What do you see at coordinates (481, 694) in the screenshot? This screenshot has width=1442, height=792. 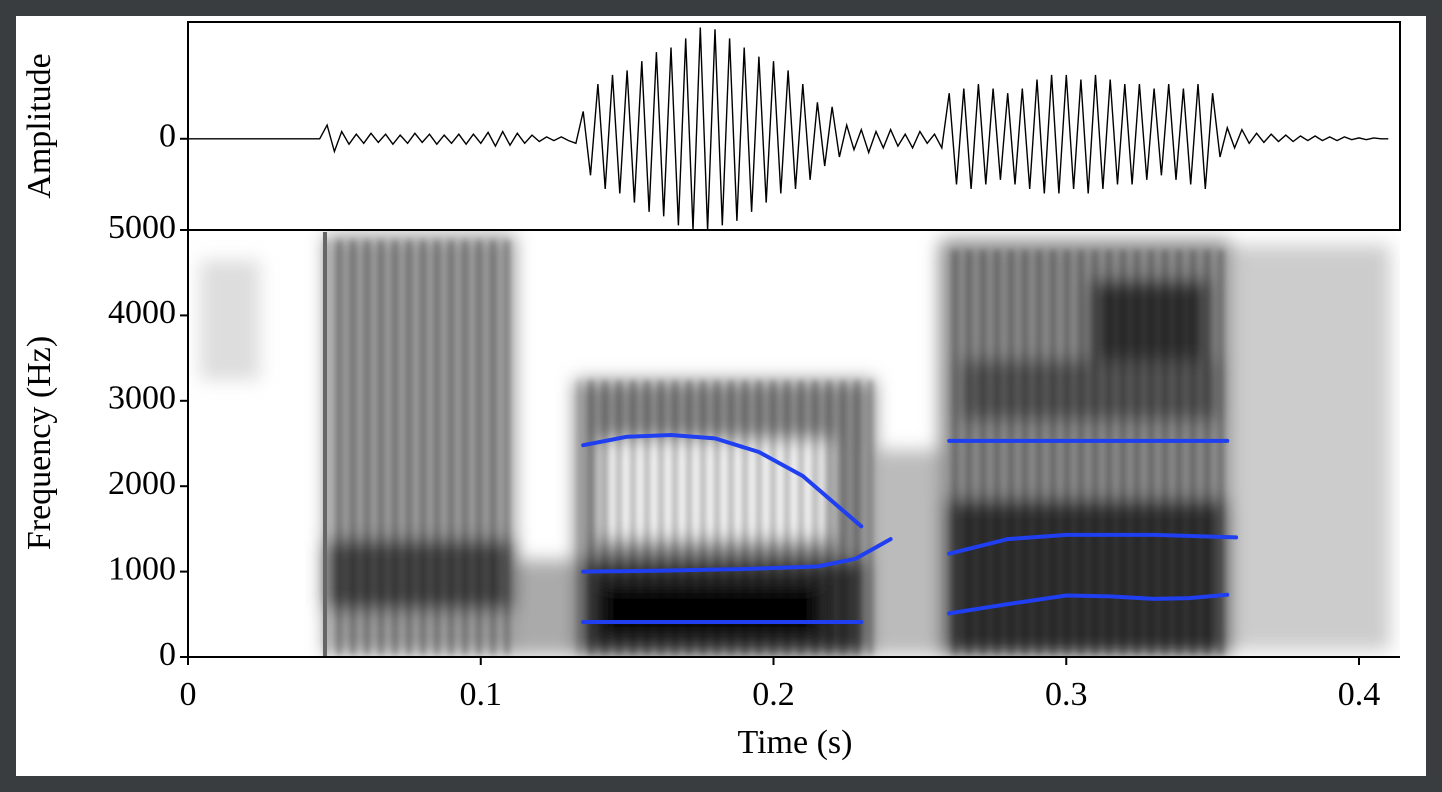 I see `x-tick-label: 0.1` at bounding box center [481, 694].